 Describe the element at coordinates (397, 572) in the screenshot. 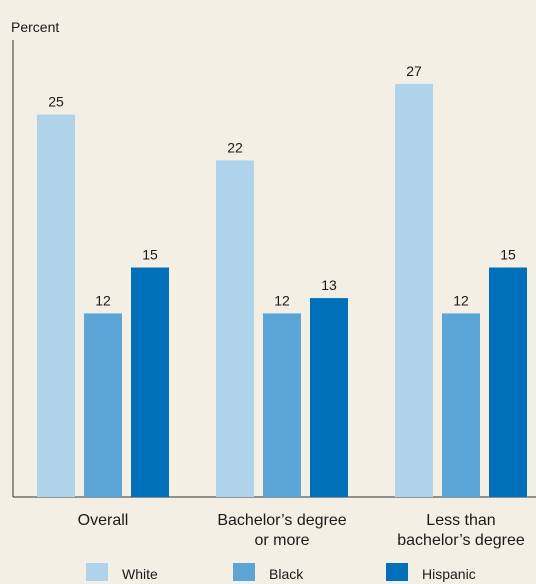

I see `legend-swatch-hispanic` at that location.